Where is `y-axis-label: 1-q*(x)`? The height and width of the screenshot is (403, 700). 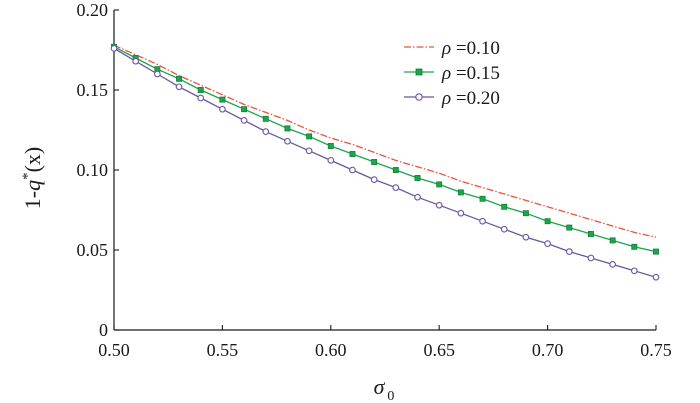 y-axis-label: 1-q*(x) is located at coordinates (32, 178).